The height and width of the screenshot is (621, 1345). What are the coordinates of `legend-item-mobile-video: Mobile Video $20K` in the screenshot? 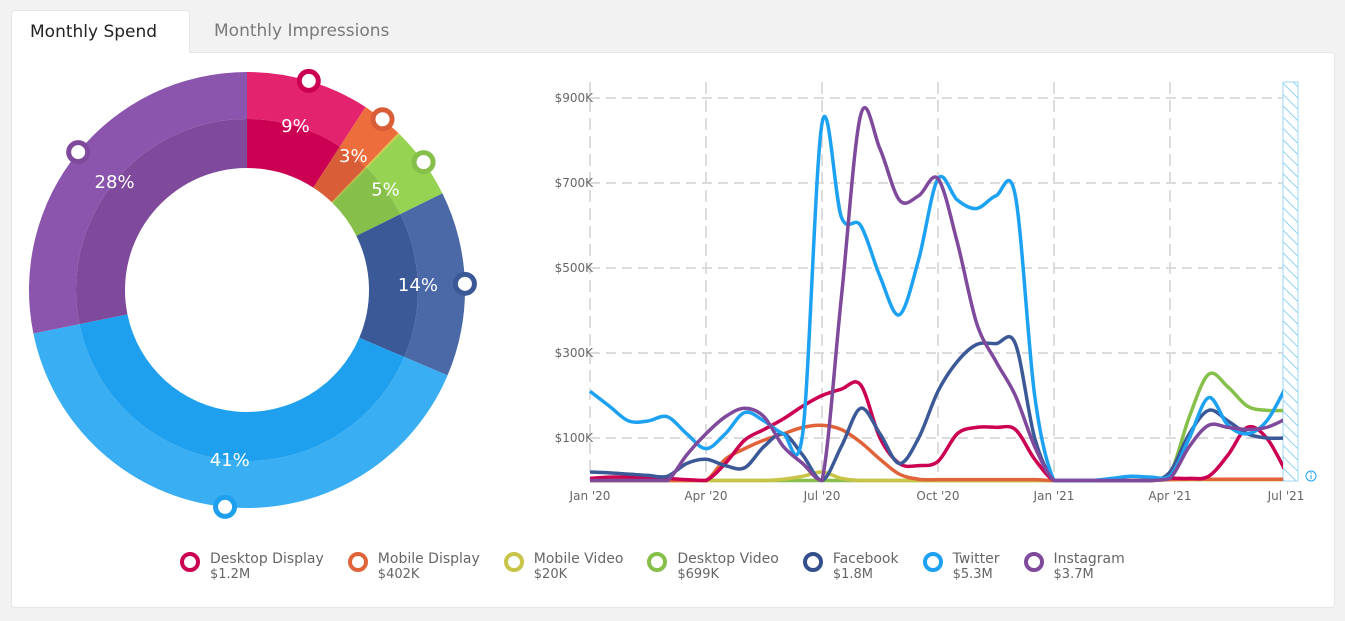 It's located at (563, 567).